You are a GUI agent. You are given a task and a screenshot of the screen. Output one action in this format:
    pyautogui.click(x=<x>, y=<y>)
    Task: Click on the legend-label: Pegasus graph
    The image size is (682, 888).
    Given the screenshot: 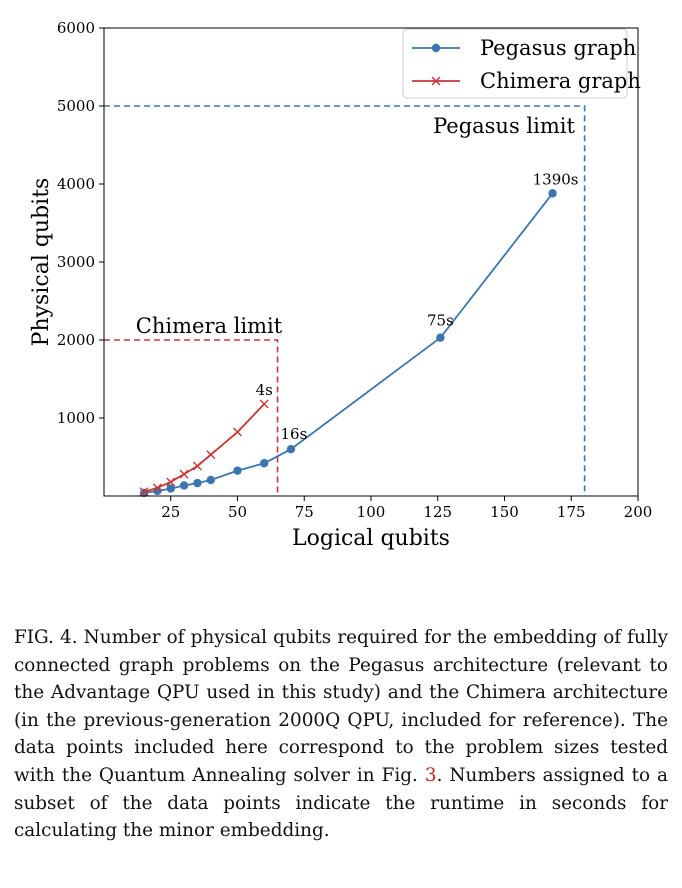 What is the action you would take?
    pyautogui.click(x=558, y=48)
    